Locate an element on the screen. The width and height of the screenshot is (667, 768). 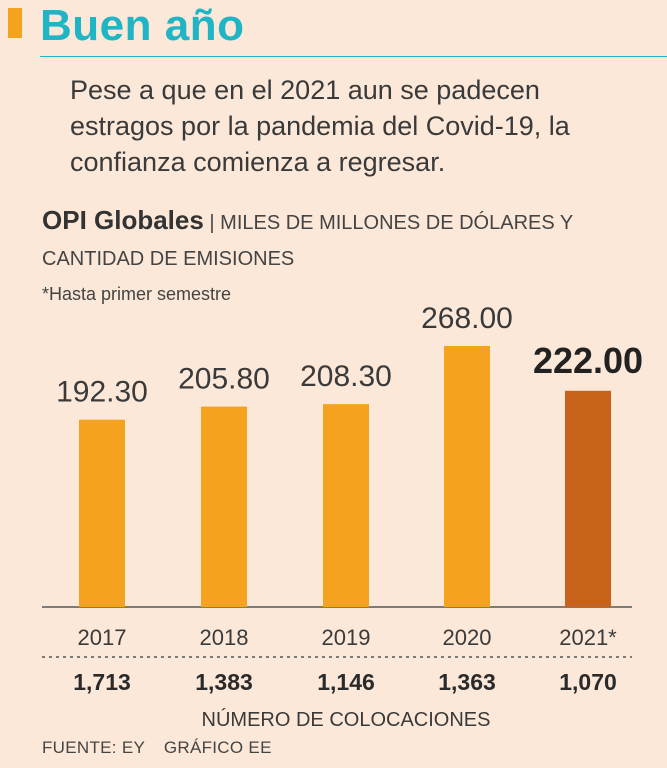
value-label: 208.30 is located at coordinates (346, 376).